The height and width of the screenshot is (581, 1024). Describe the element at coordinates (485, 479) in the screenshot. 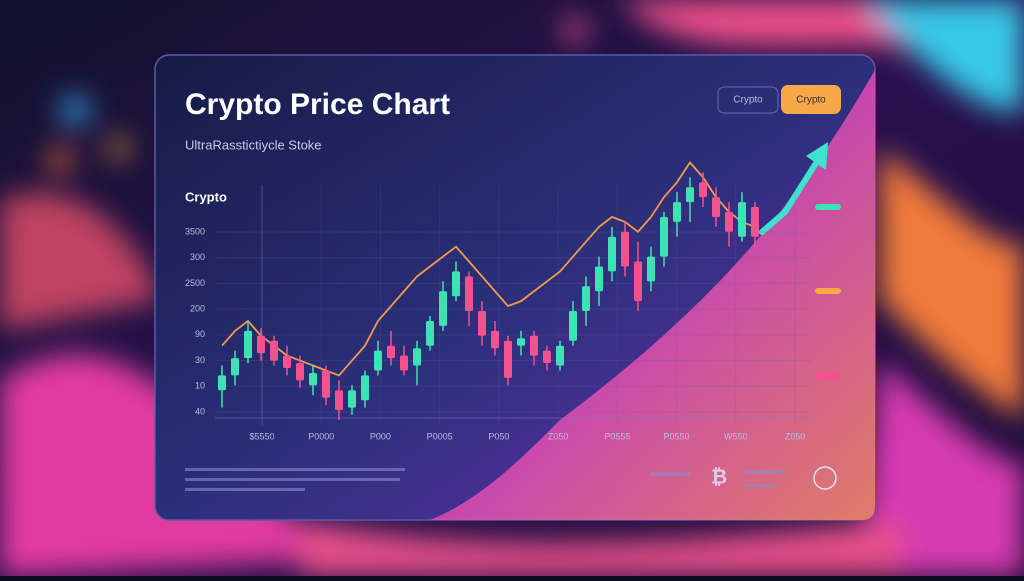

I see `footer-text` at that location.